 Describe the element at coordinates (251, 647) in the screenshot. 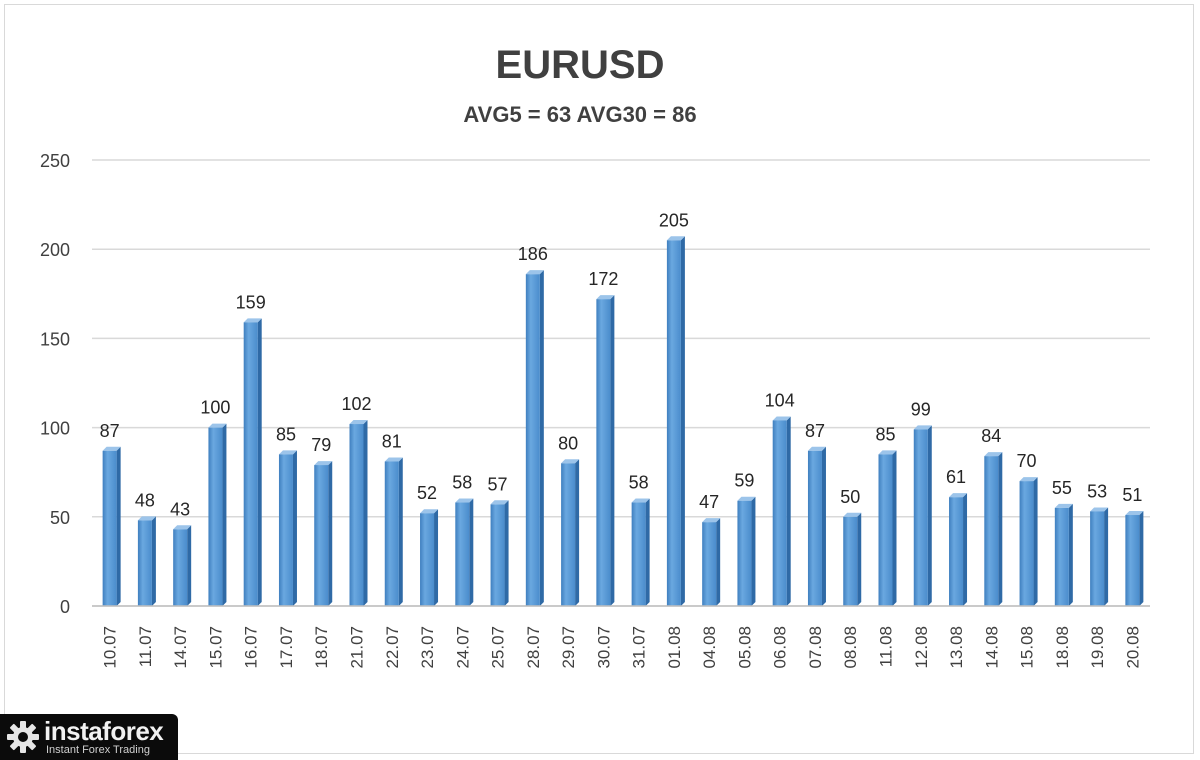

I see `x-tick-label: 16.07` at that location.